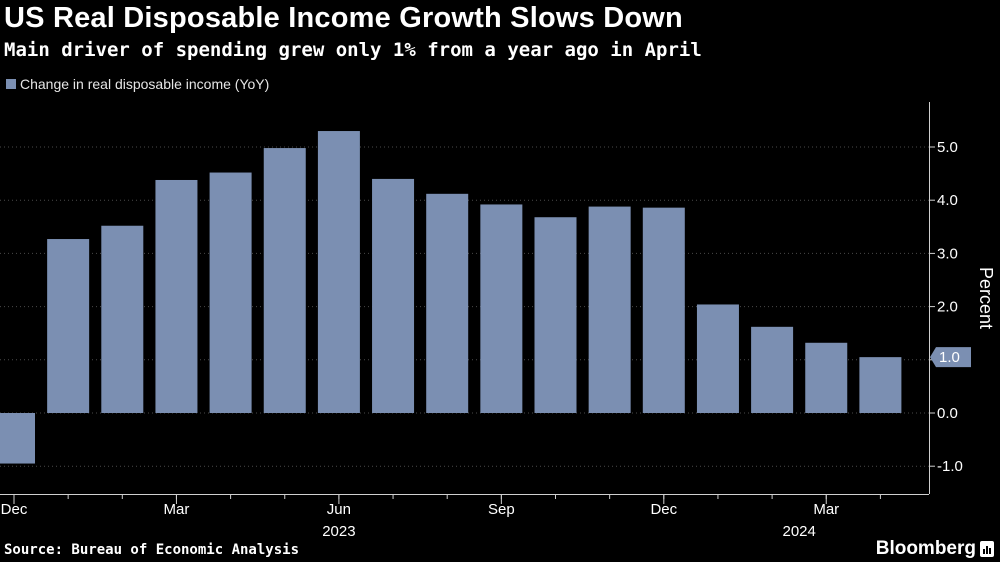  What do you see at coordinates (11, 84) in the screenshot?
I see `legend-swatch` at bounding box center [11, 84].